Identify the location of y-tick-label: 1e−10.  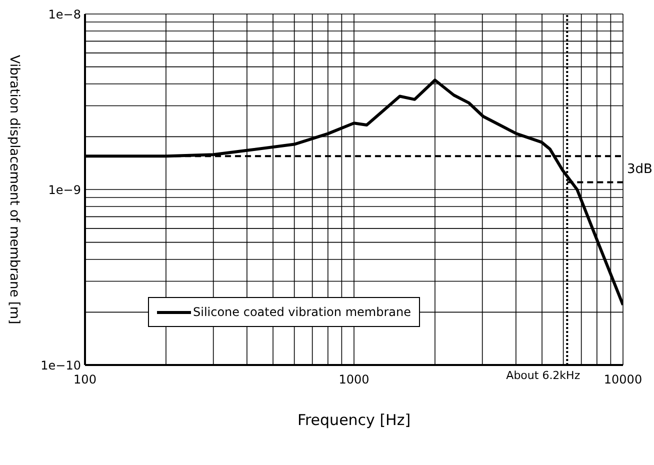
(60, 365).